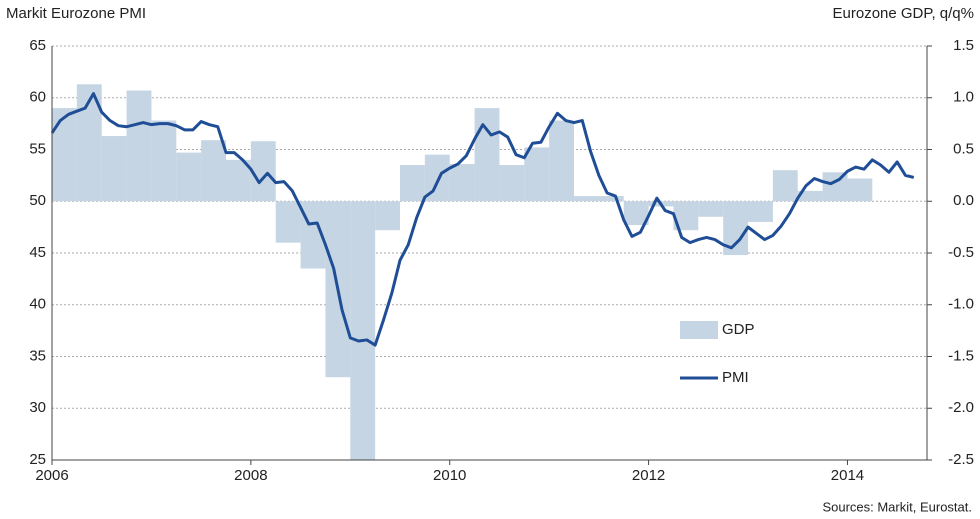 This screenshot has width=980, height=519. I want to click on x-tick-label: 2008, so click(250, 475).